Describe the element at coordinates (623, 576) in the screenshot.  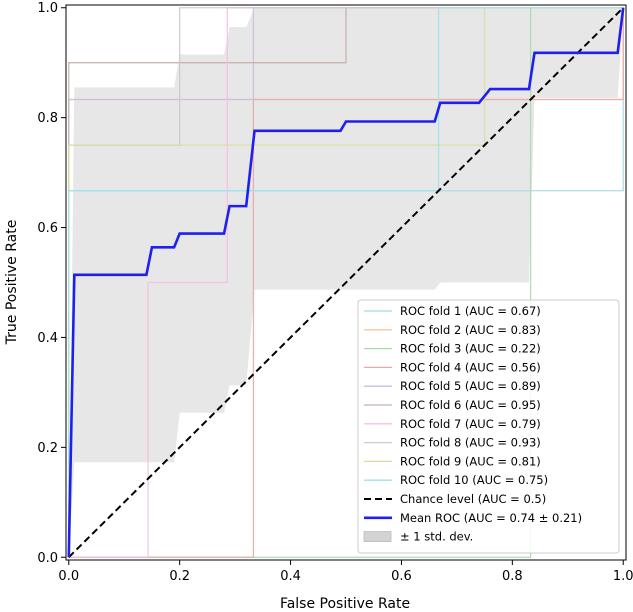
I see `x-tick-label: 1.0` at that location.